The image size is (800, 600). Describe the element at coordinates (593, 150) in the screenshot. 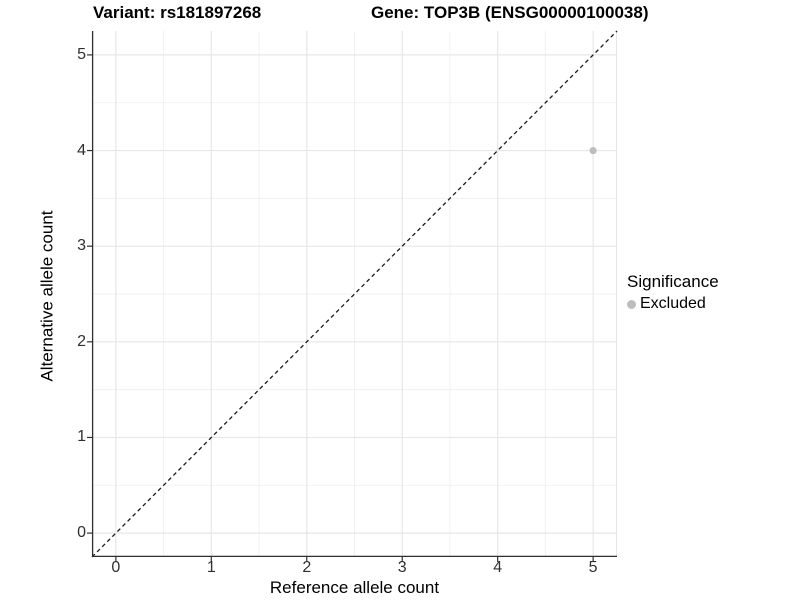

I see `data-point` at that location.